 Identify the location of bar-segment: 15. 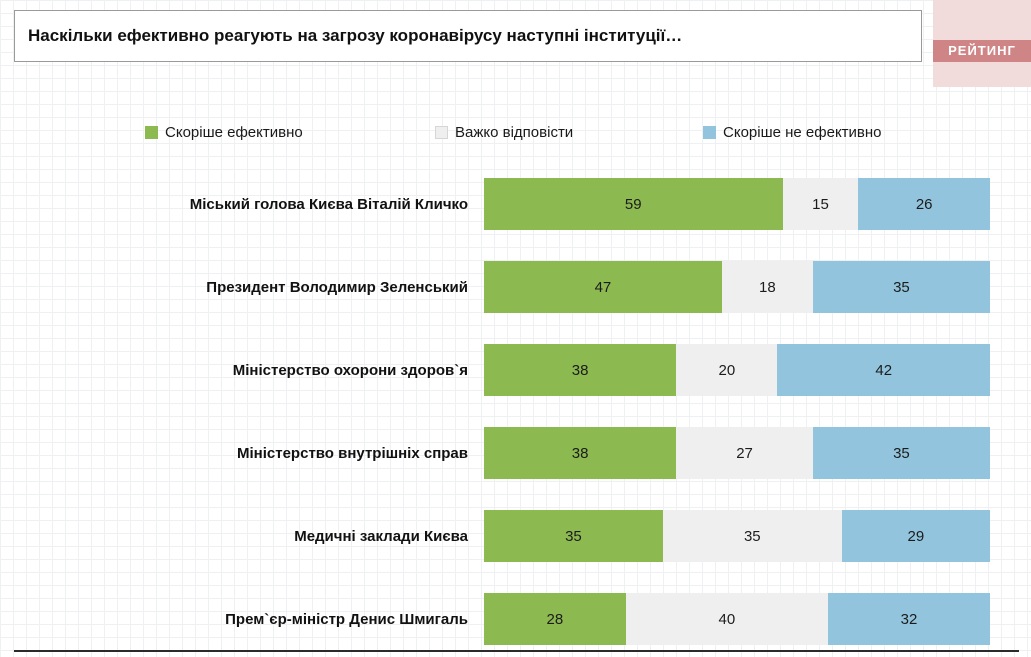
(820, 204).